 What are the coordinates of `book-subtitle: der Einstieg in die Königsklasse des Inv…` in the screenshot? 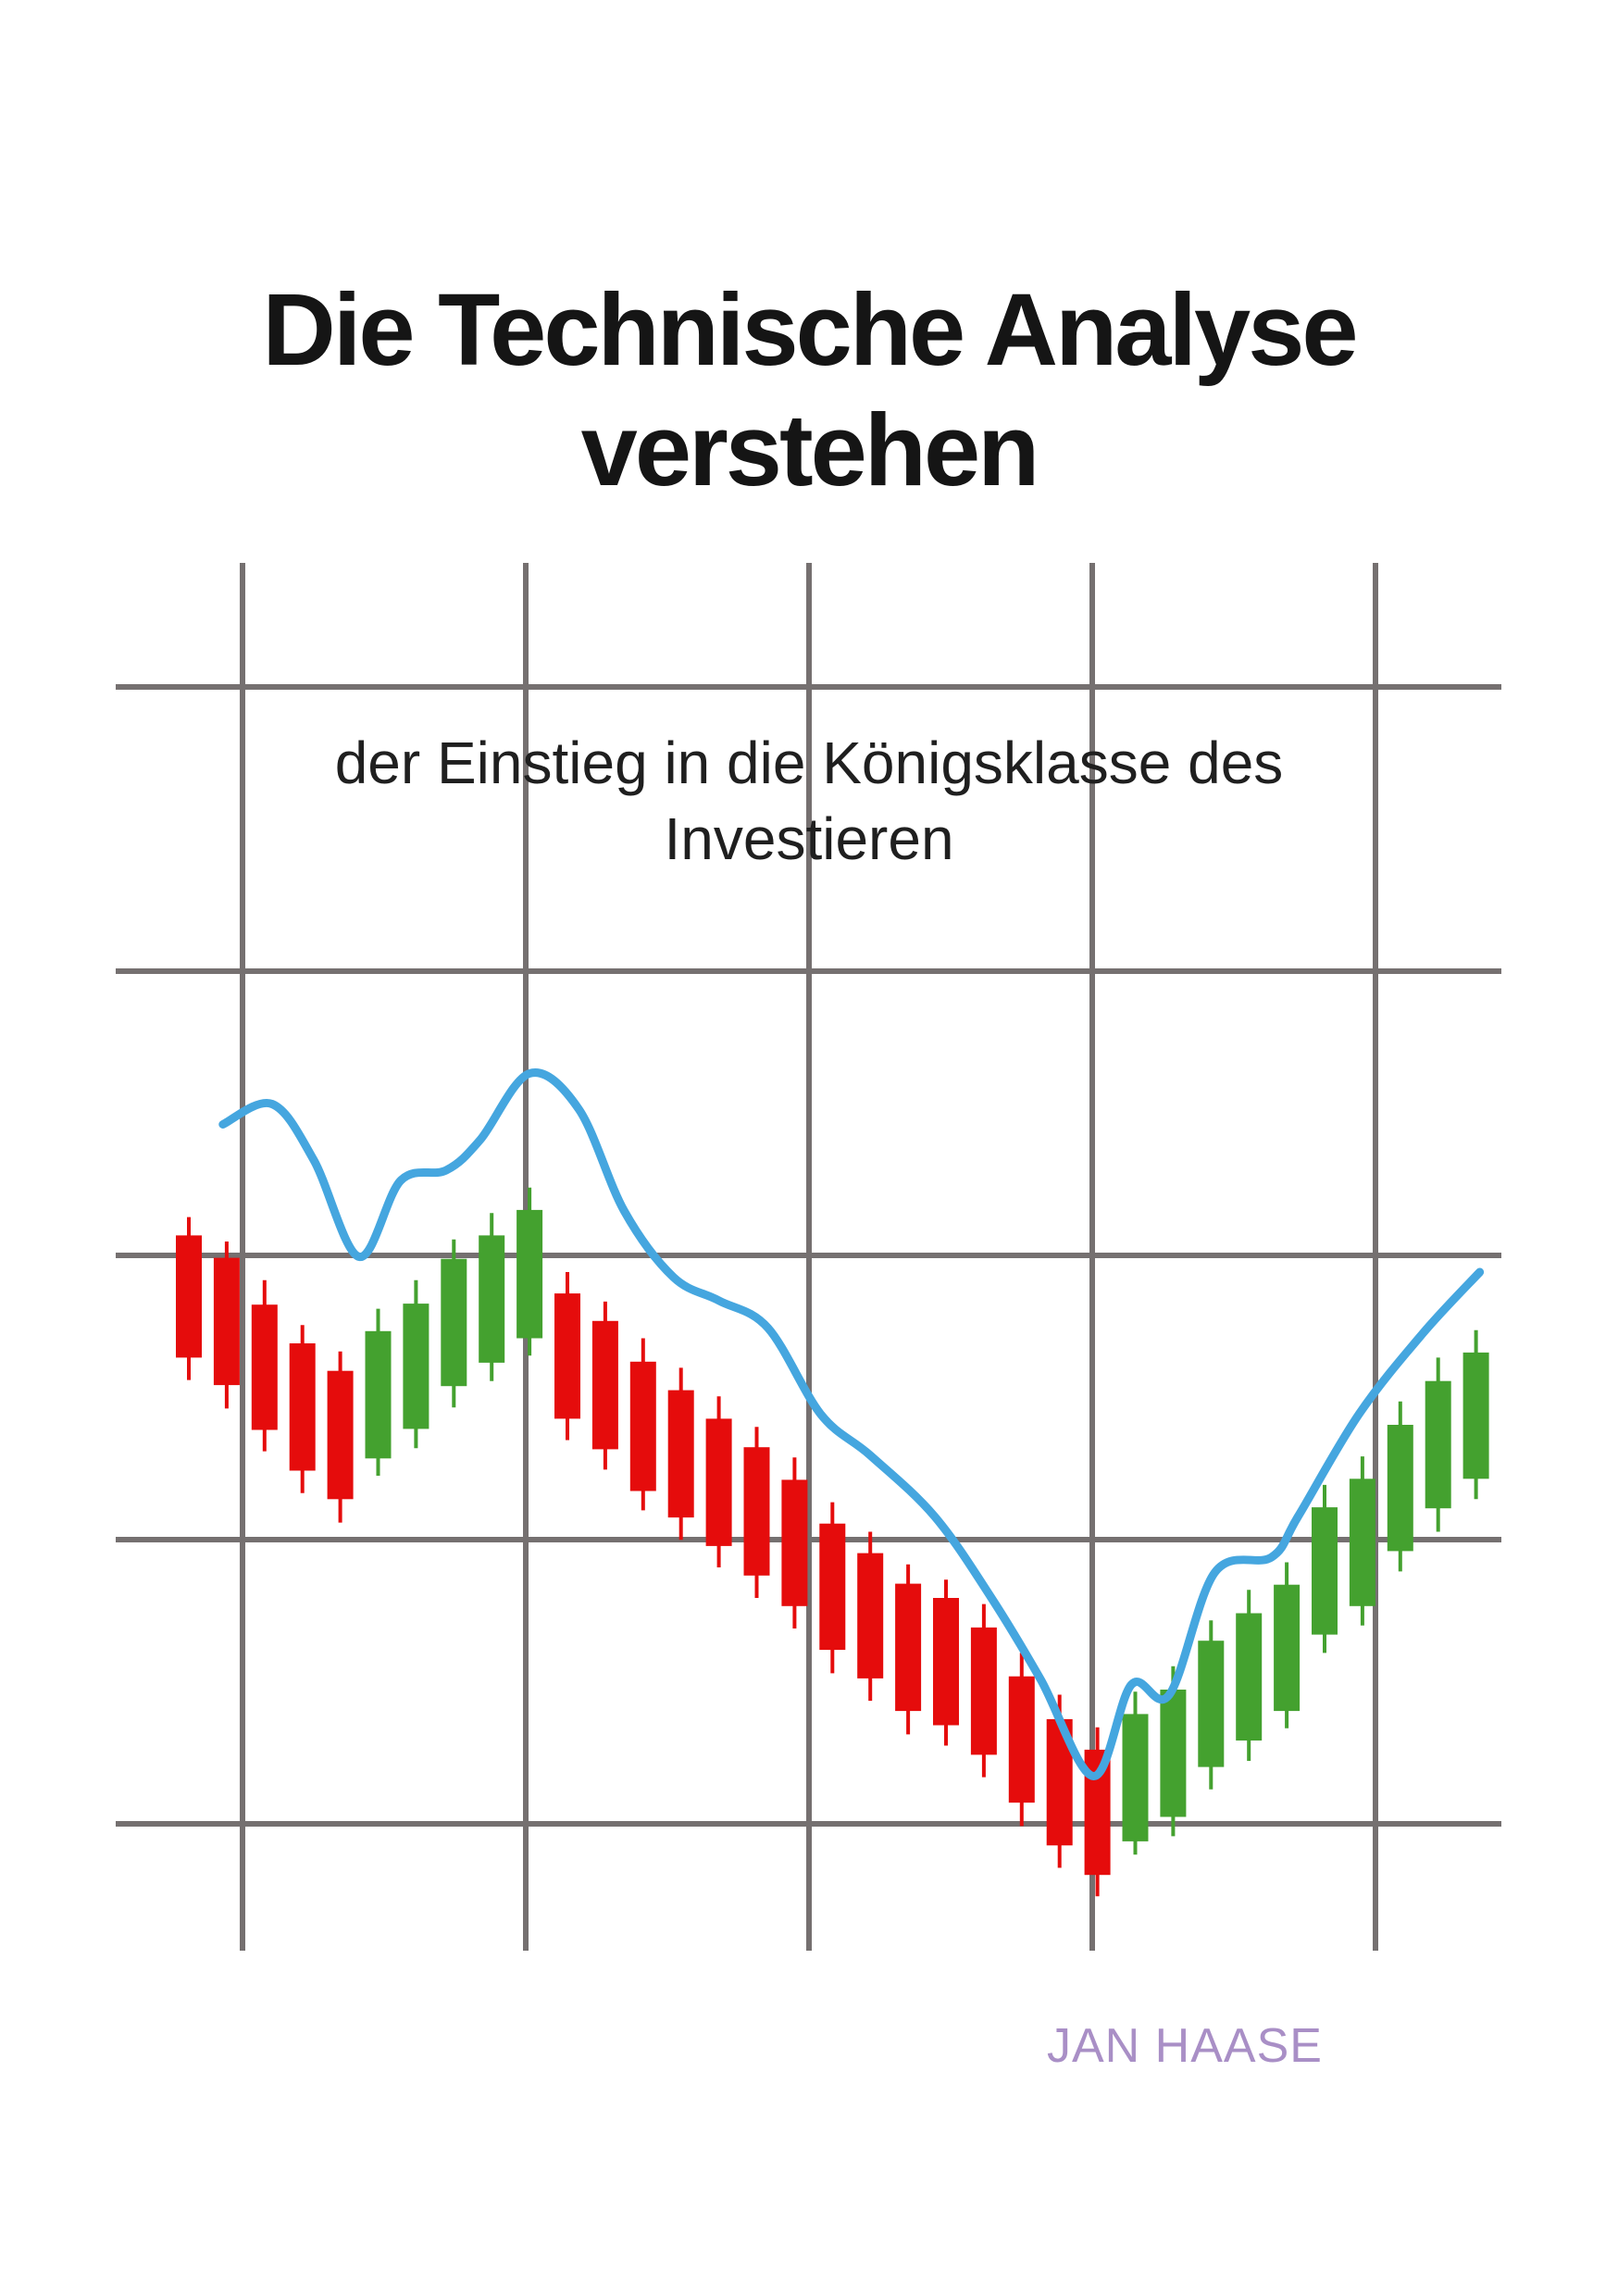 It's located at (809, 801).